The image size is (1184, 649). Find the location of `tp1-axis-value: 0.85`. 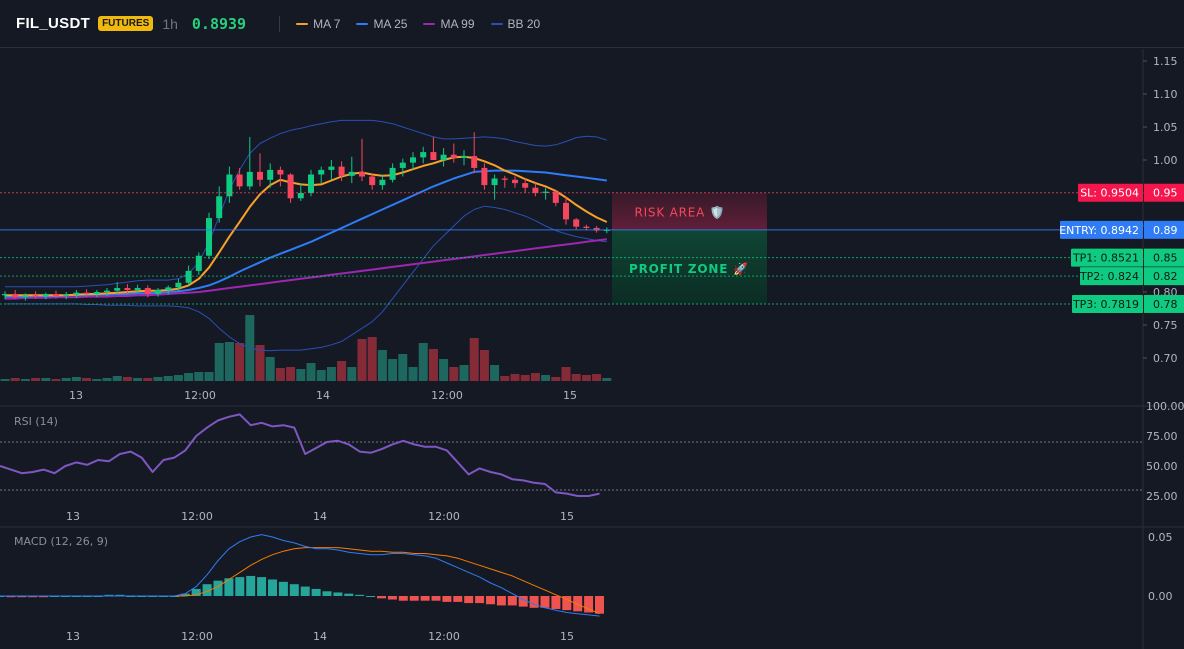

tp1-axis-value: 0.85 is located at coordinates (1165, 258).